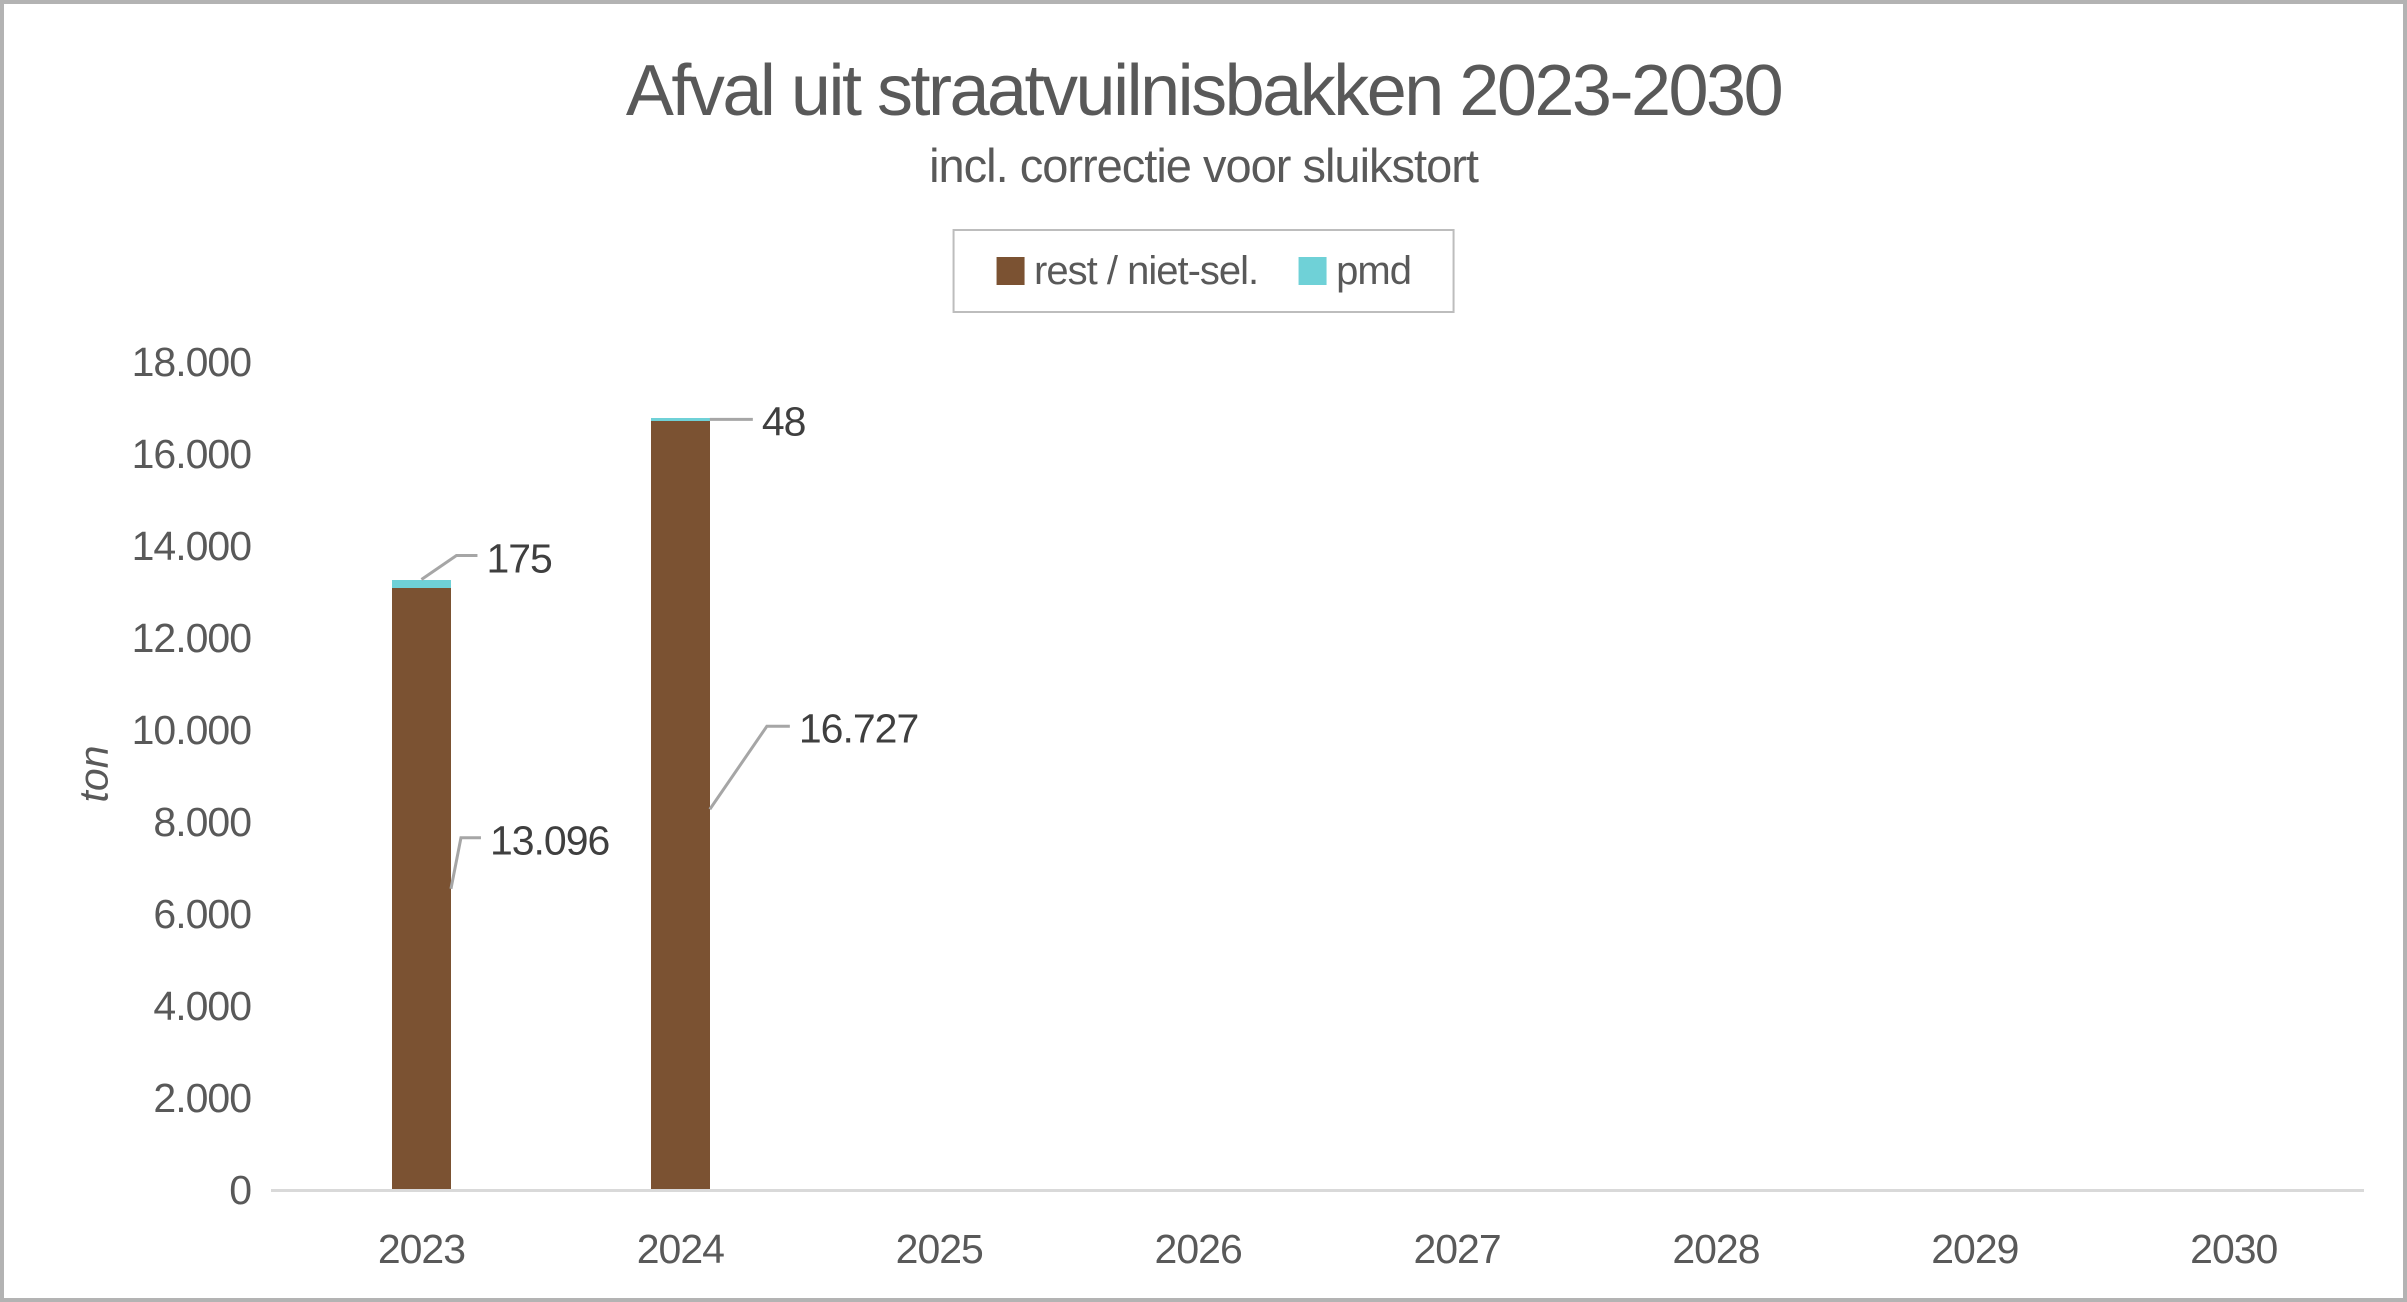 This screenshot has width=2407, height=1302. What do you see at coordinates (421, 583) in the screenshot?
I see `bar-segment-pmd-2023` at bounding box center [421, 583].